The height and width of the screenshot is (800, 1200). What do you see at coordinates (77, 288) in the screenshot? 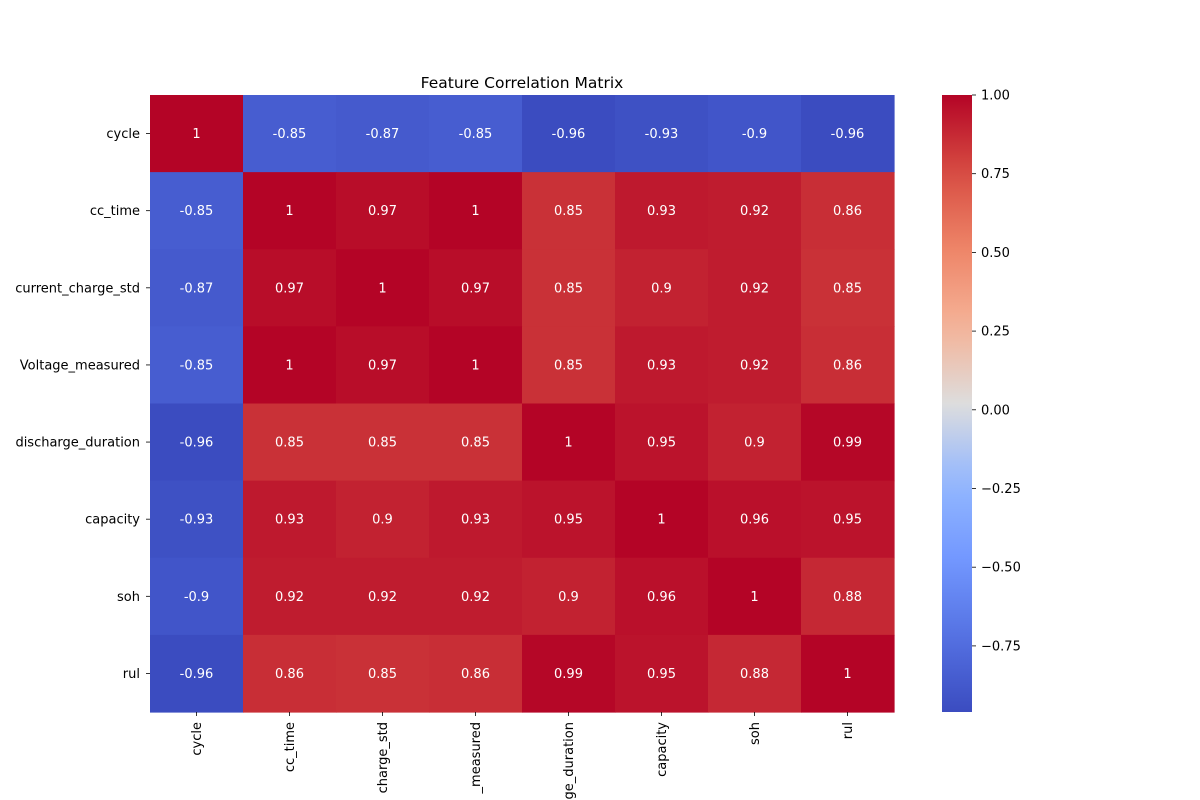
I see `row-tick-label: current_charge_std` at bounding box center [77, 288].